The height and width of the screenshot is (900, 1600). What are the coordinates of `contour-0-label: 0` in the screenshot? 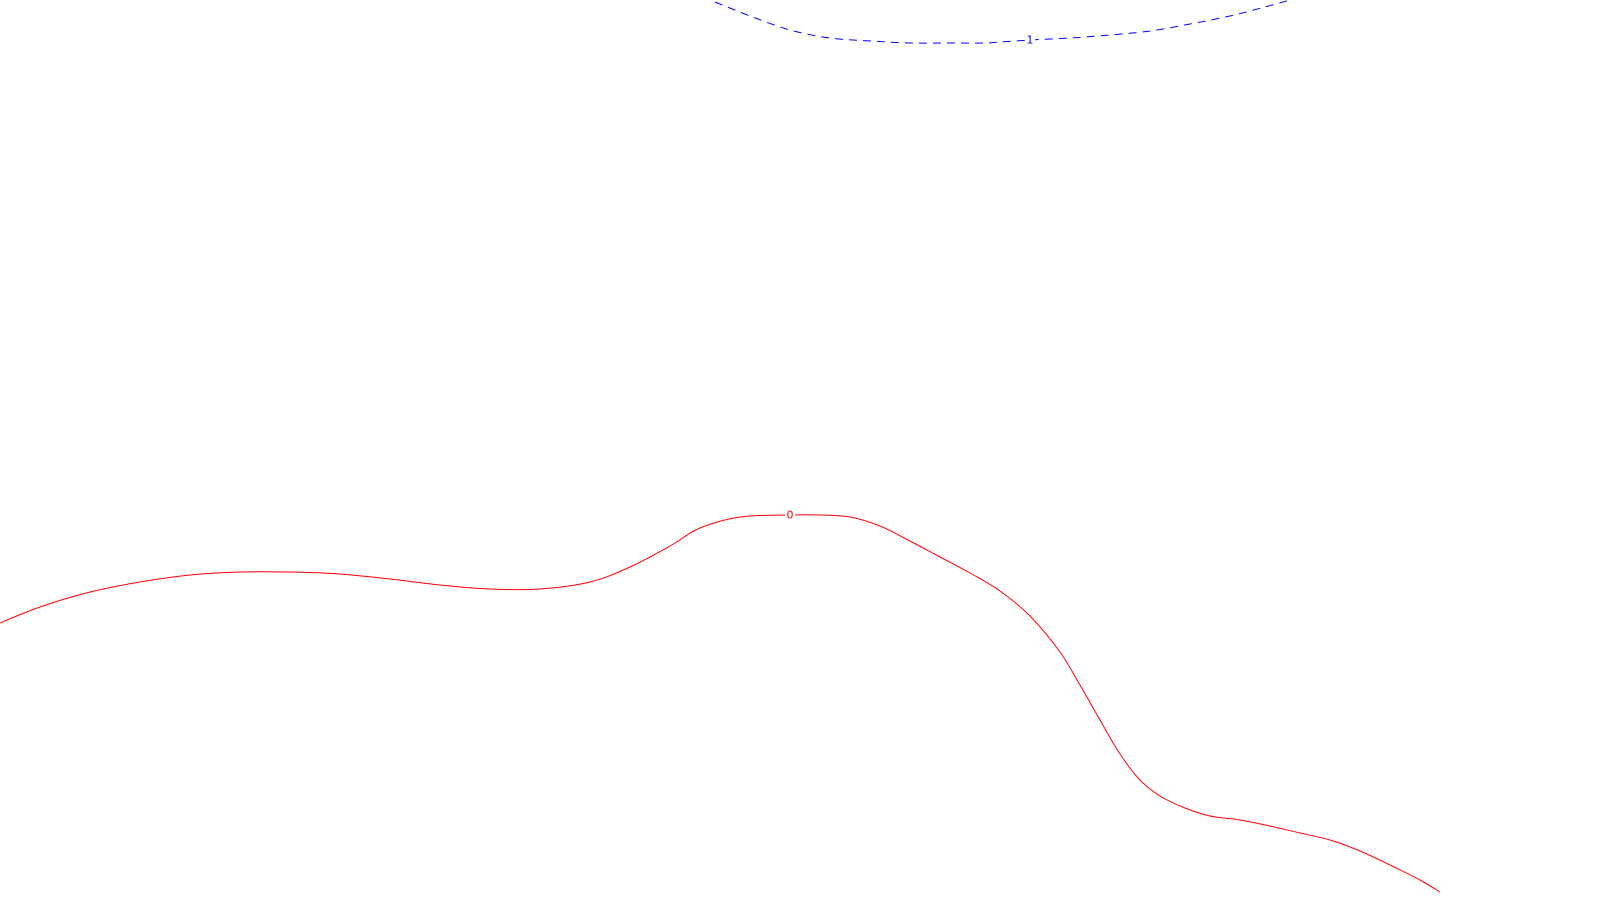 It's located at (790, 515).